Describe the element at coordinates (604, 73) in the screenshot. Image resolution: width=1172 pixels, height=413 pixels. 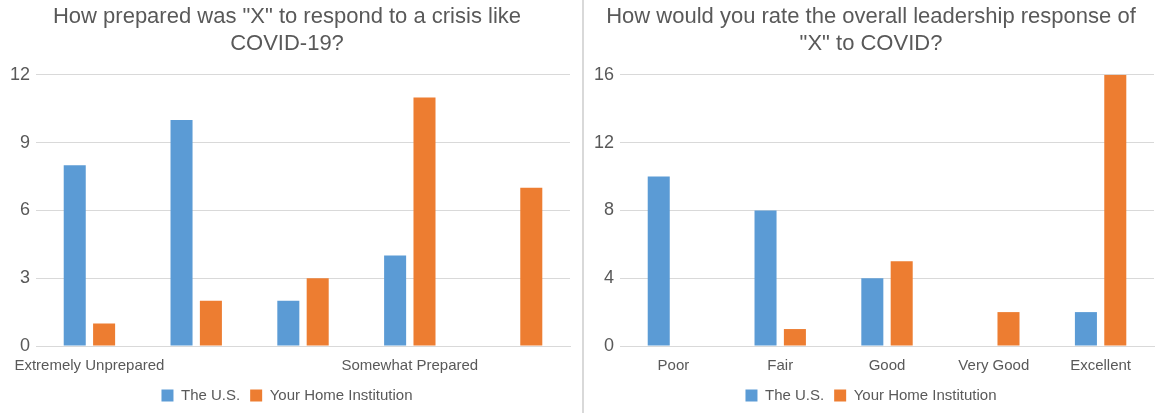
I see `y-tick-label: 16` at that location.